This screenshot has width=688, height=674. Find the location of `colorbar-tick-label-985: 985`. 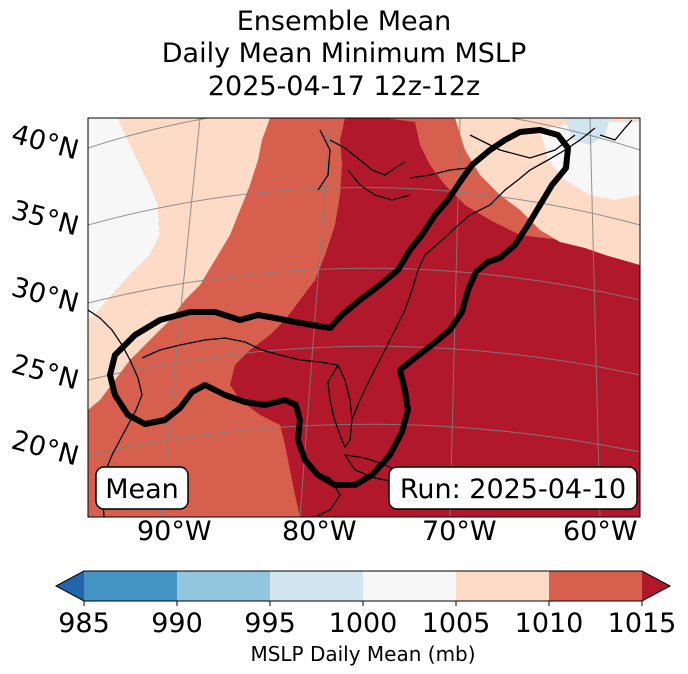

colorbar-tick-label-985: 985 is located at coordinates (84, 623).